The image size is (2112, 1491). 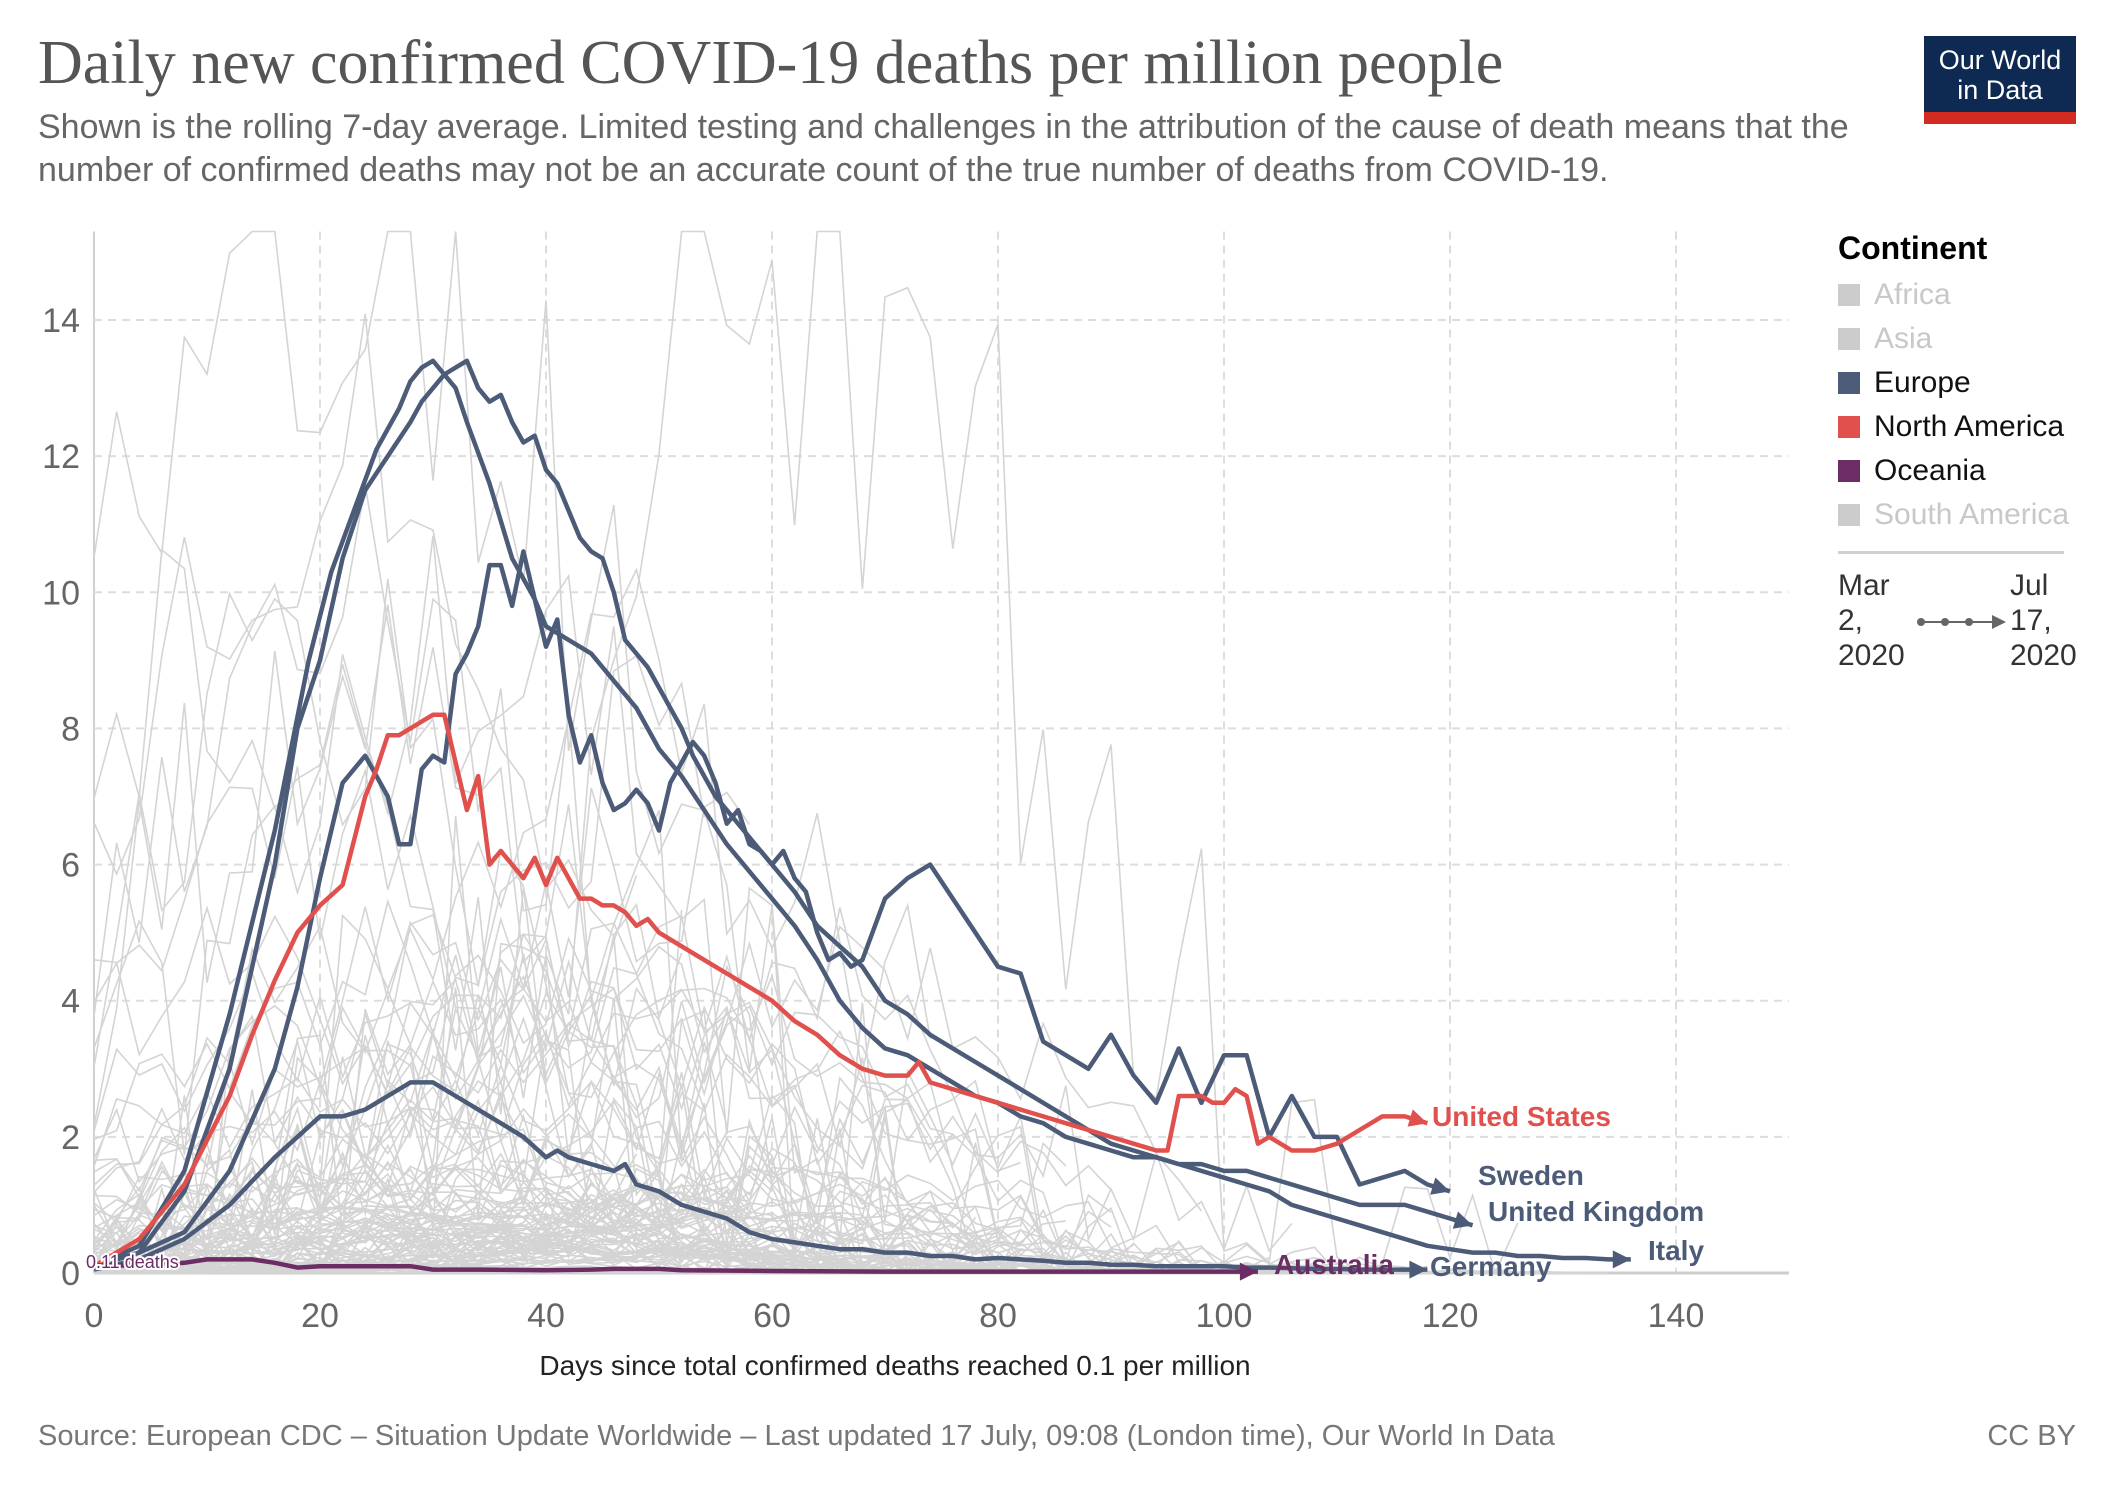 What do you see at coordinates (1871, 620) in the screenshot?
I see `timeline-start: Mar 2, 2020` at bounding box center [1871, 620].